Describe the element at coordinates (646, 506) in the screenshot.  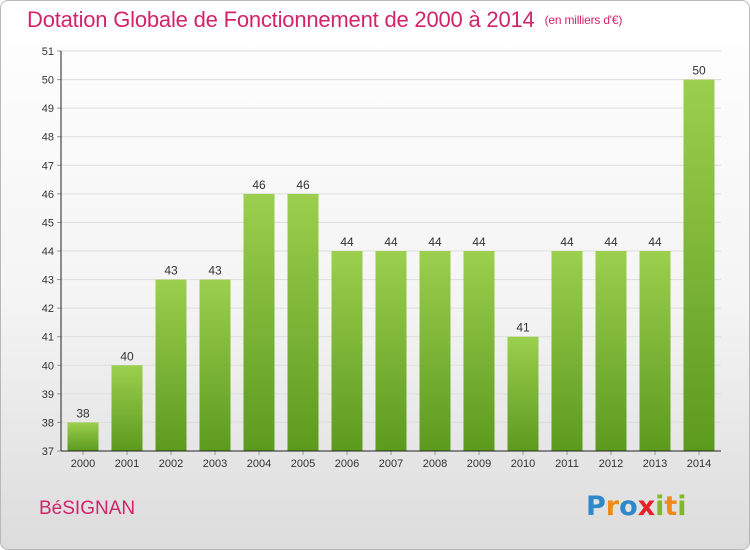
I see `logo-letter: x` at that location.